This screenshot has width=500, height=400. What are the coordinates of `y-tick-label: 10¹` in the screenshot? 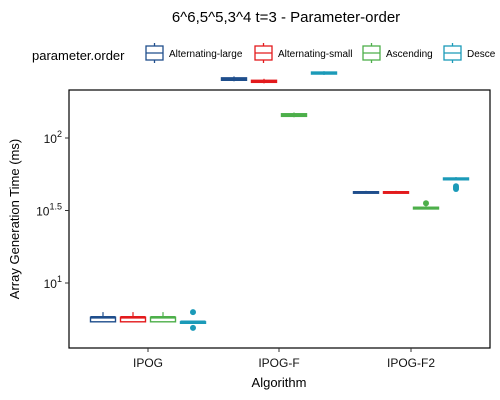 It's located at (53, 282).